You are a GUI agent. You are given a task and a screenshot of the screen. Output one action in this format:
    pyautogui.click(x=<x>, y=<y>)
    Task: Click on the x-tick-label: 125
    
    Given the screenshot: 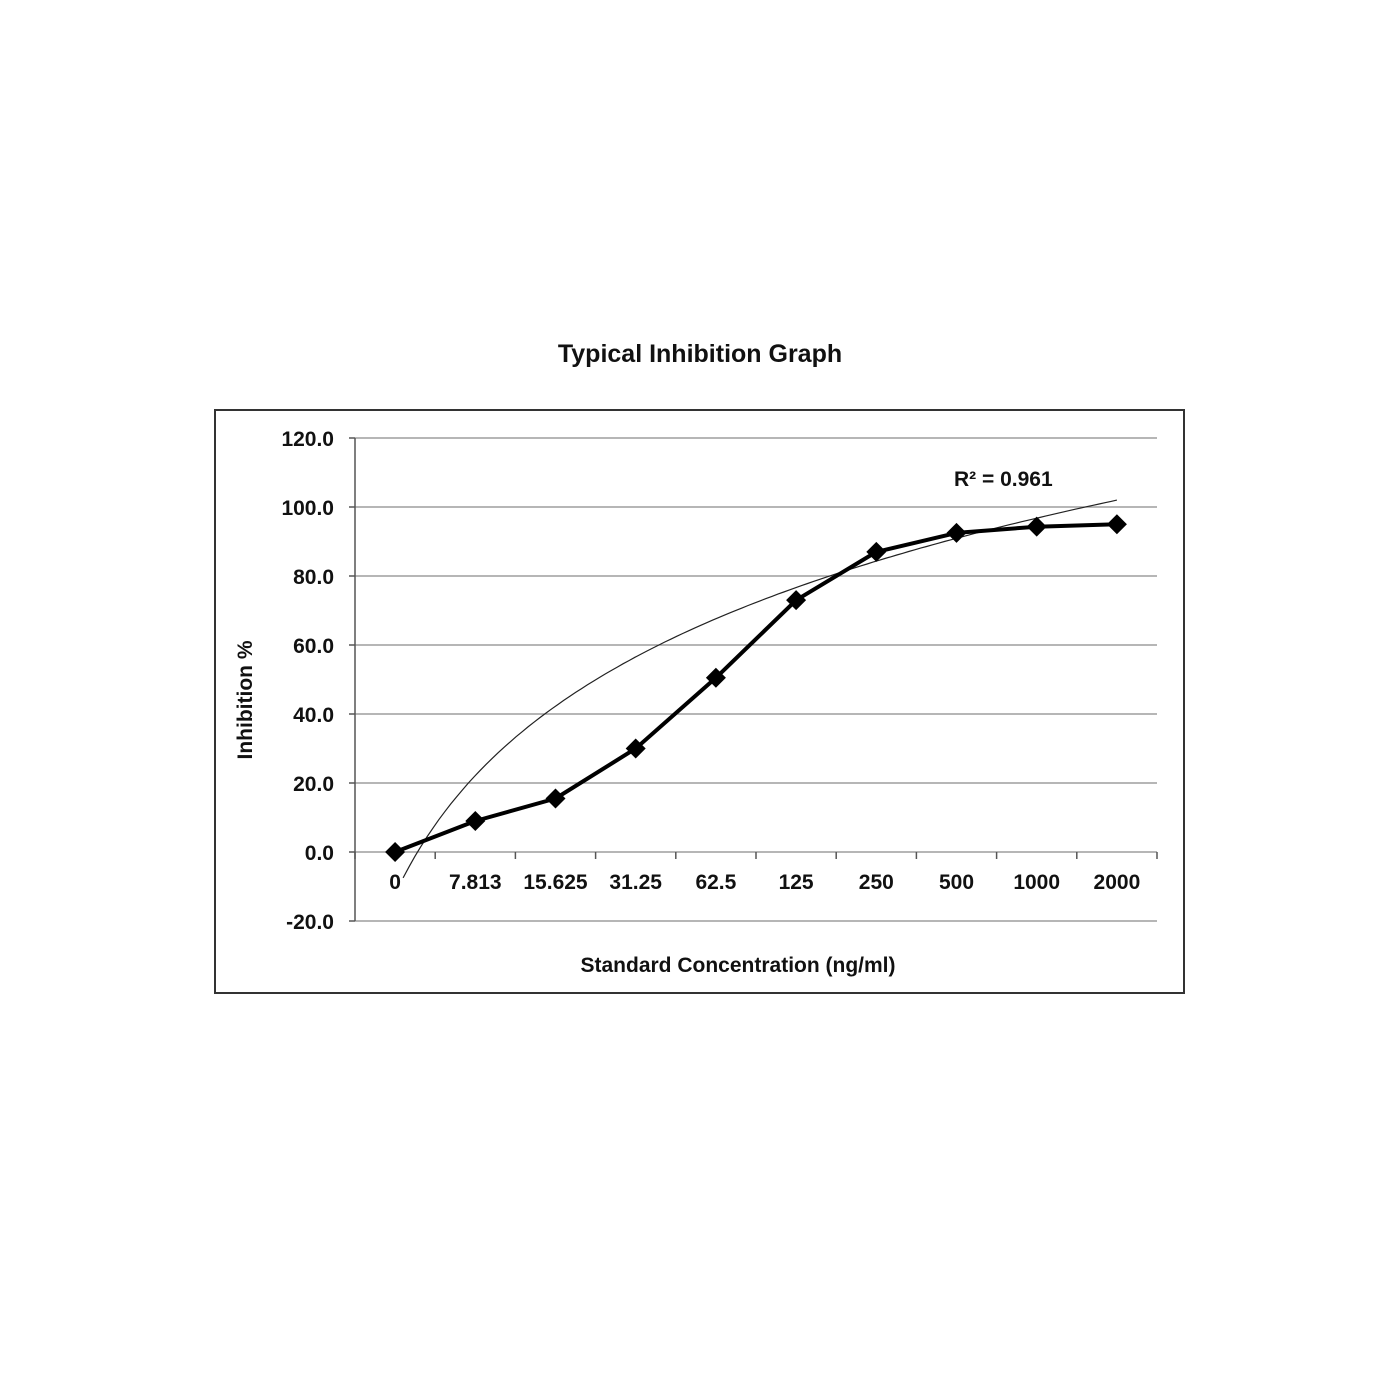 What is the action you would take?
    pyautogui.click(x=796, y=882)
    